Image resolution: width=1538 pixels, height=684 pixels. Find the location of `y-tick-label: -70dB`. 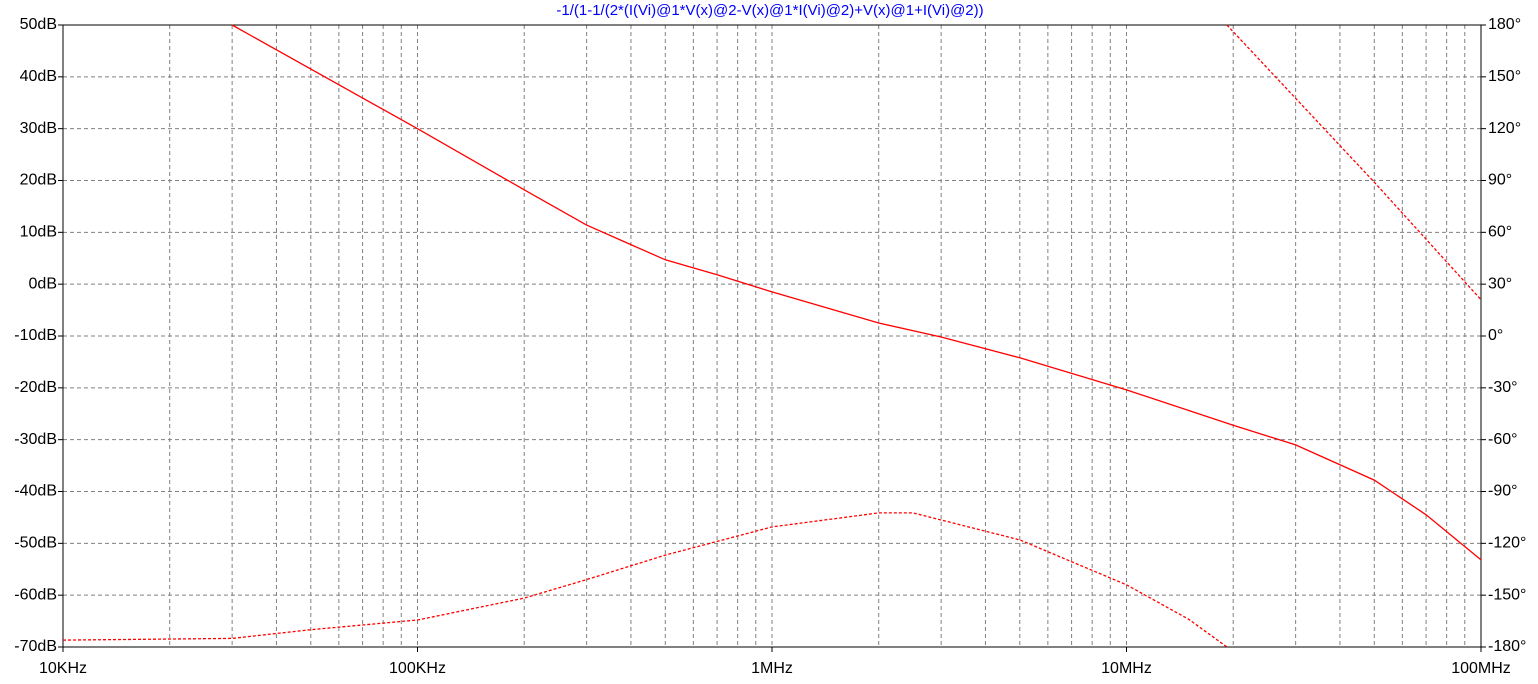

y-tick-label: -70dB is located at coordinates (35, 646).